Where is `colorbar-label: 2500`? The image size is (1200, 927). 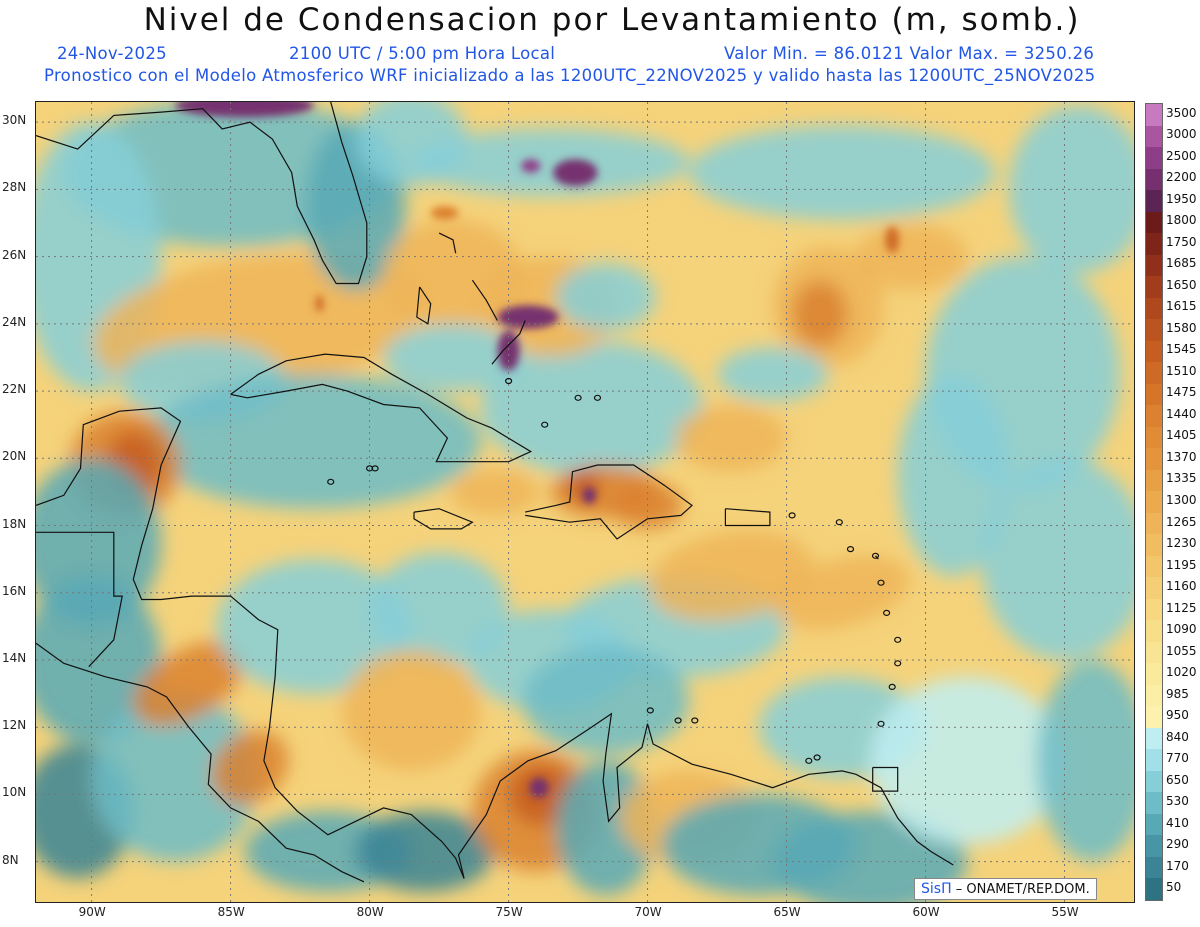
colorbar-label: 2500 is located at coordinates (1181, 155).